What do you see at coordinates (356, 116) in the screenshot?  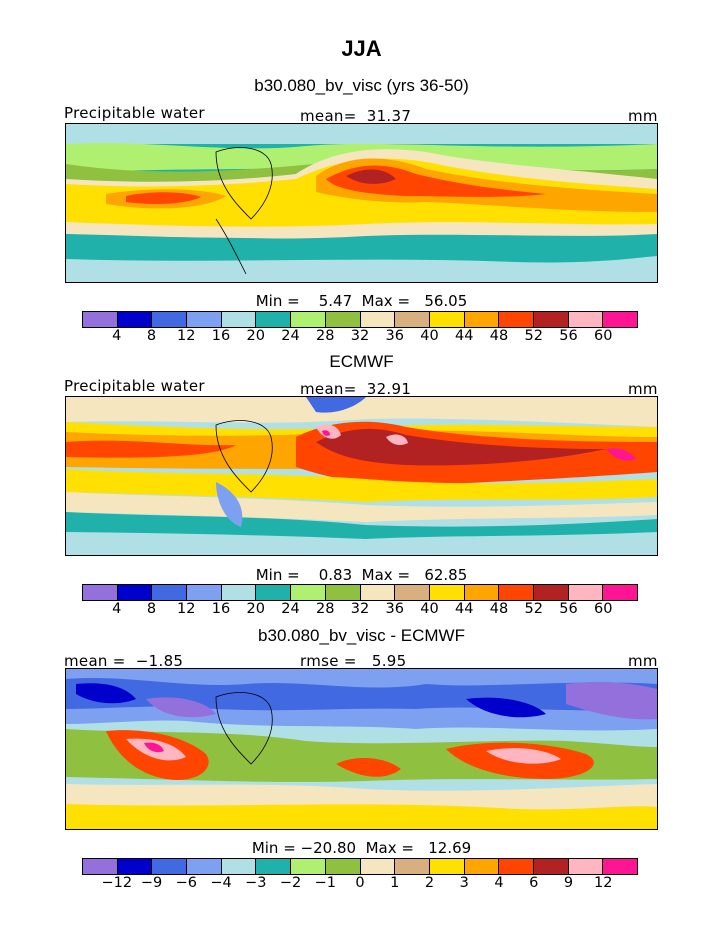 I see `panel-1-mean-label: mean= 31.37` at bounding box center [356, 116].